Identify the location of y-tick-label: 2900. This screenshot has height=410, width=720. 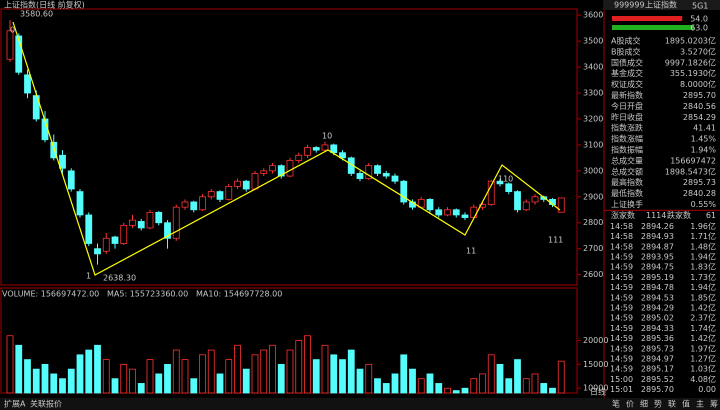
(593, 196).